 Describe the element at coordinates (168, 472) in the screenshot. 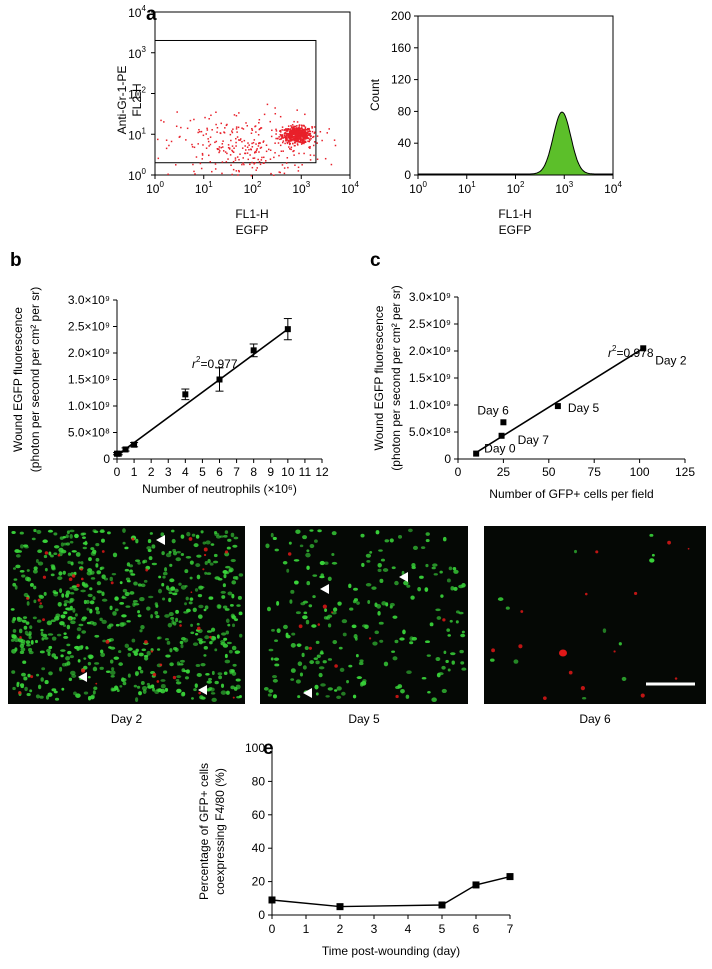

I see `x-tick-label: 3` at that location.